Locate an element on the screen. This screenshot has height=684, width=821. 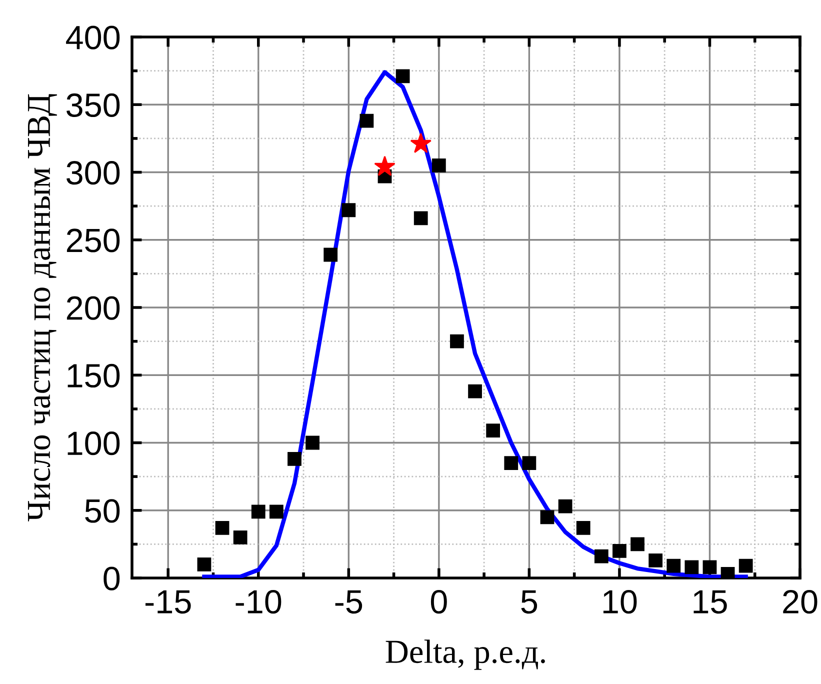
x-tick-label: -15 is located at coordinates (168, 602).